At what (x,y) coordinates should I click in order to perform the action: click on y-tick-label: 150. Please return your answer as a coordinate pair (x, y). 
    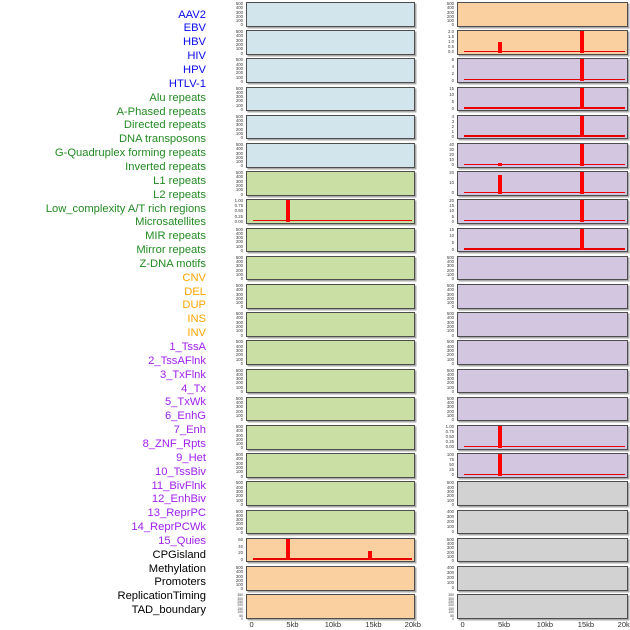
    Looking at the image, I should click on (240, 608).